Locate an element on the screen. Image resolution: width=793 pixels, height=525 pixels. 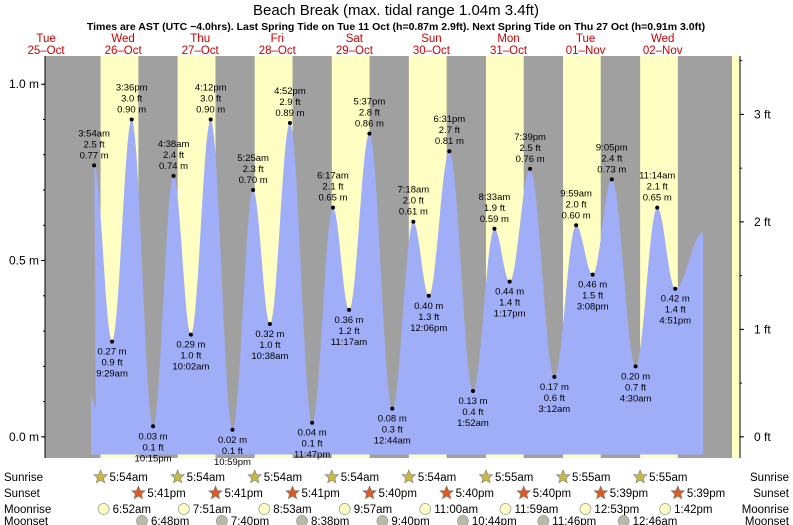
tide-m-label: 0.32 m is located at coordinates (269, 334).